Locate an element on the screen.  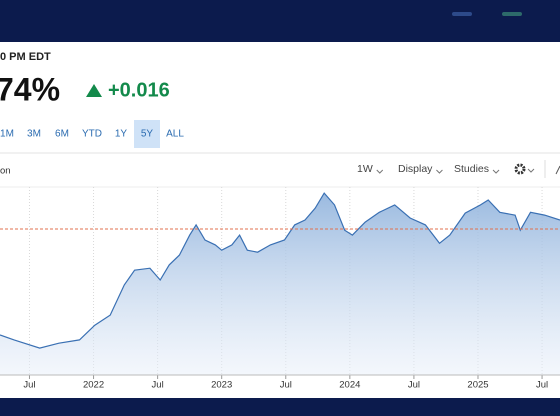
range-button: 1Y is located at coordinates (121, 134).